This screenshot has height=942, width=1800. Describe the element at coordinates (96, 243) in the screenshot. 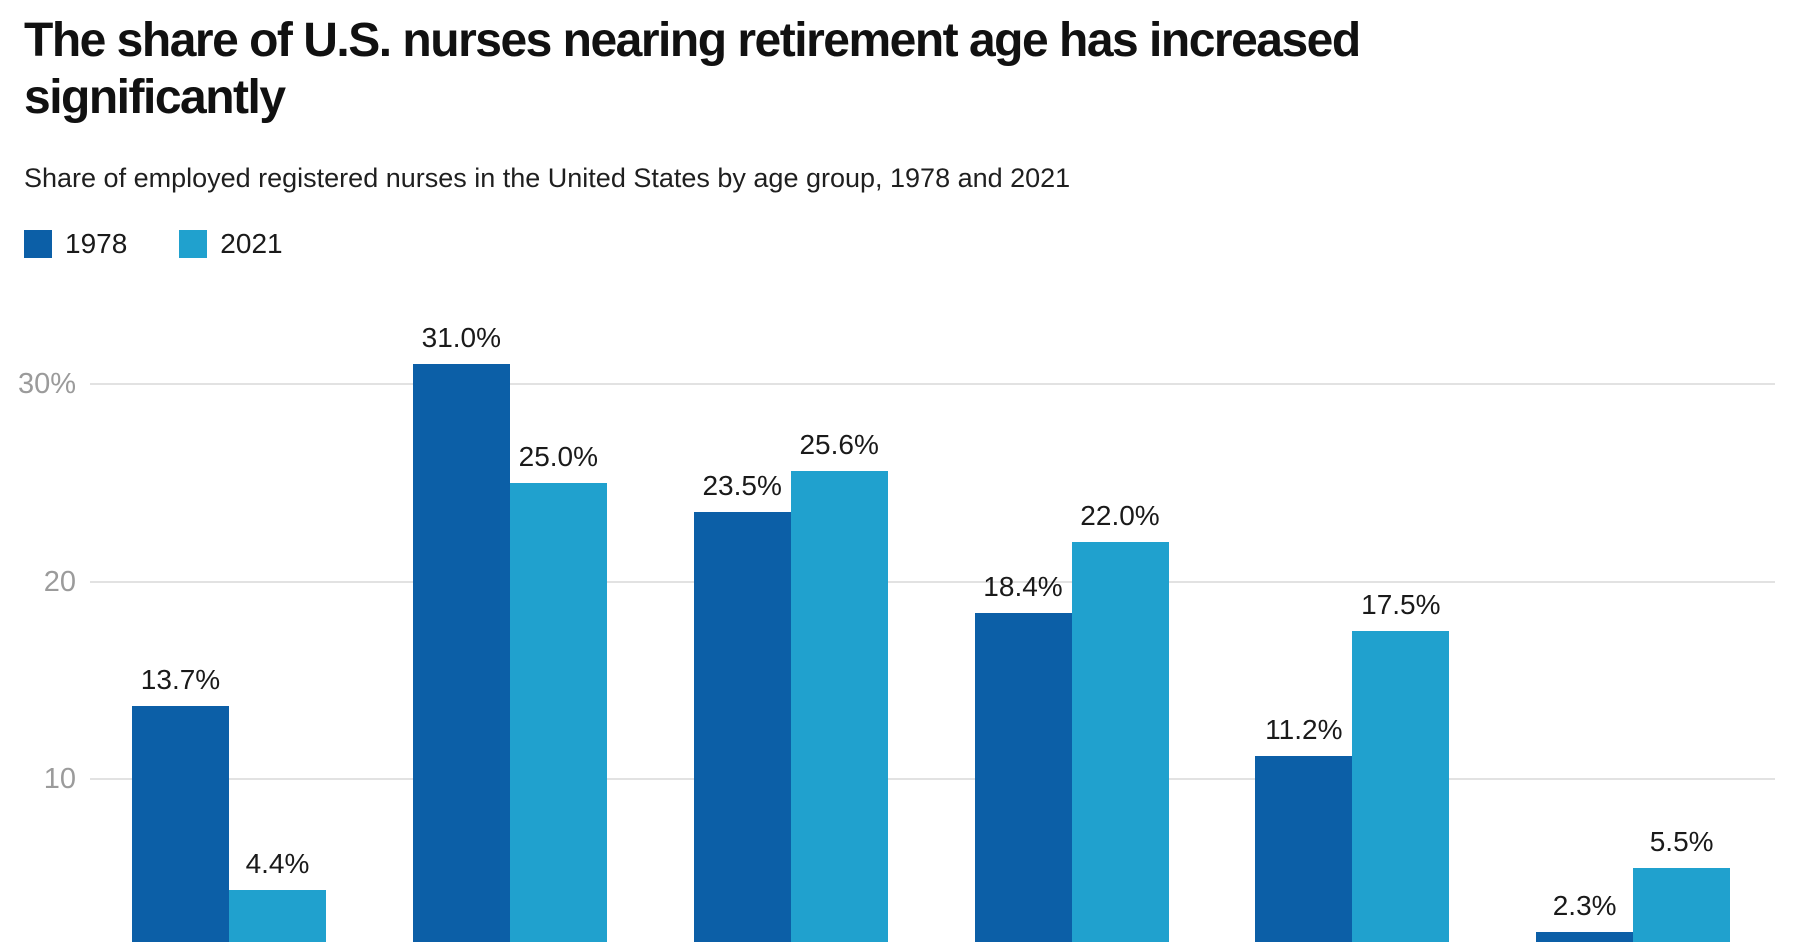

I see `legend-label-1978: 1978` at that location.